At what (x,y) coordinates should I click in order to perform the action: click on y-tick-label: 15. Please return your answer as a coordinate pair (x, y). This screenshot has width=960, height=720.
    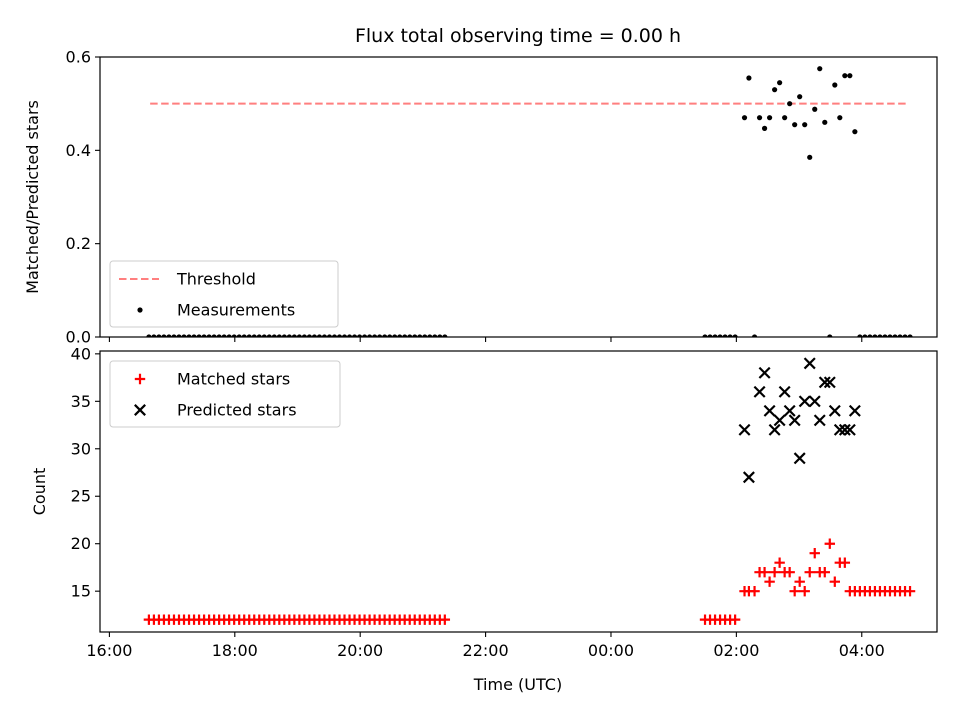
    Looking at the image, I should click on (81, 591).